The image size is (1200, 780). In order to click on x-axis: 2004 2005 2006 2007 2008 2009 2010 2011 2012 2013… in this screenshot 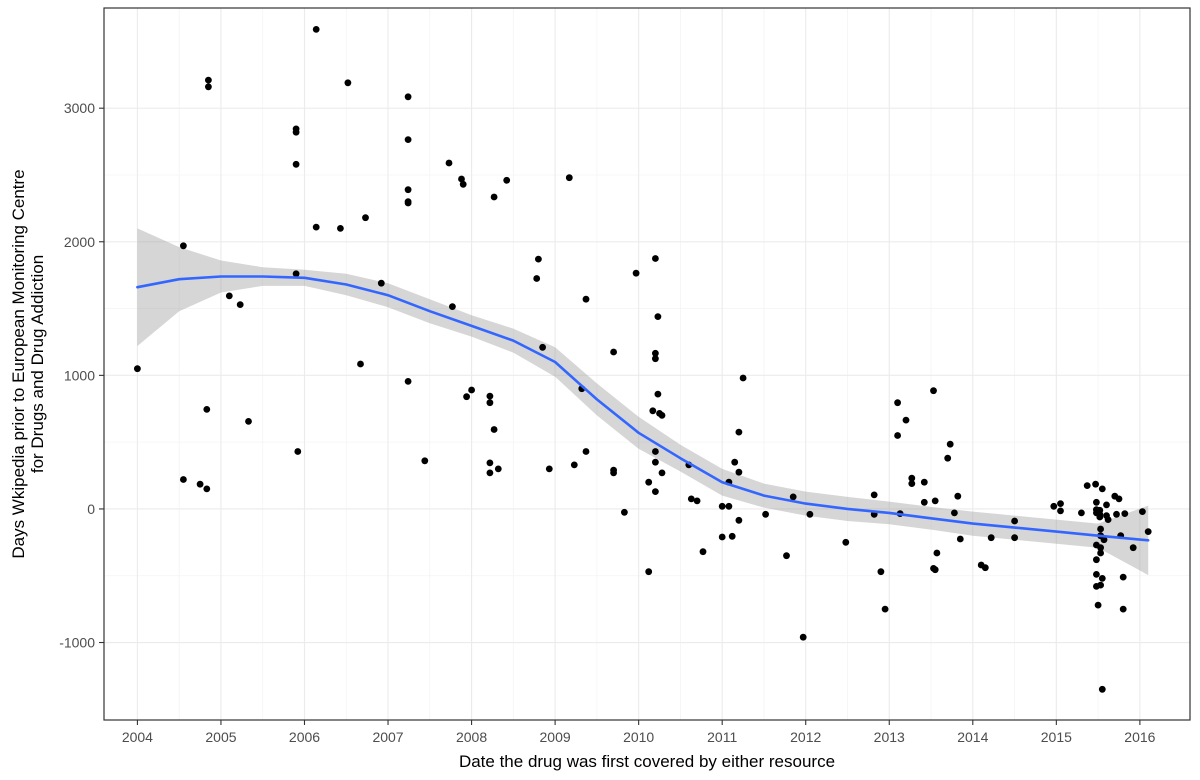, I will do `click(639, 732)`.